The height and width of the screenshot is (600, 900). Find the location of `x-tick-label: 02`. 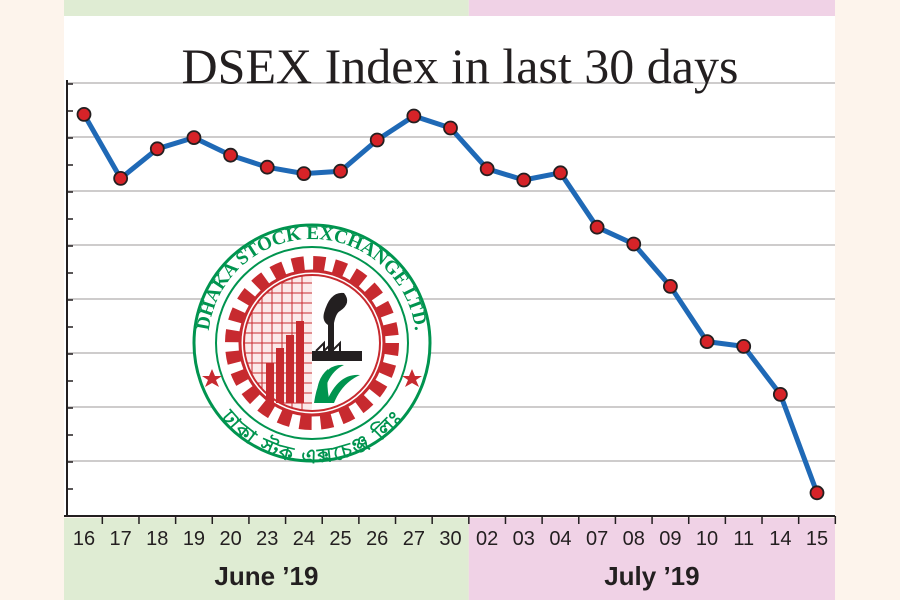

x-tick-label: 02 is located at coordinates (487, 539).